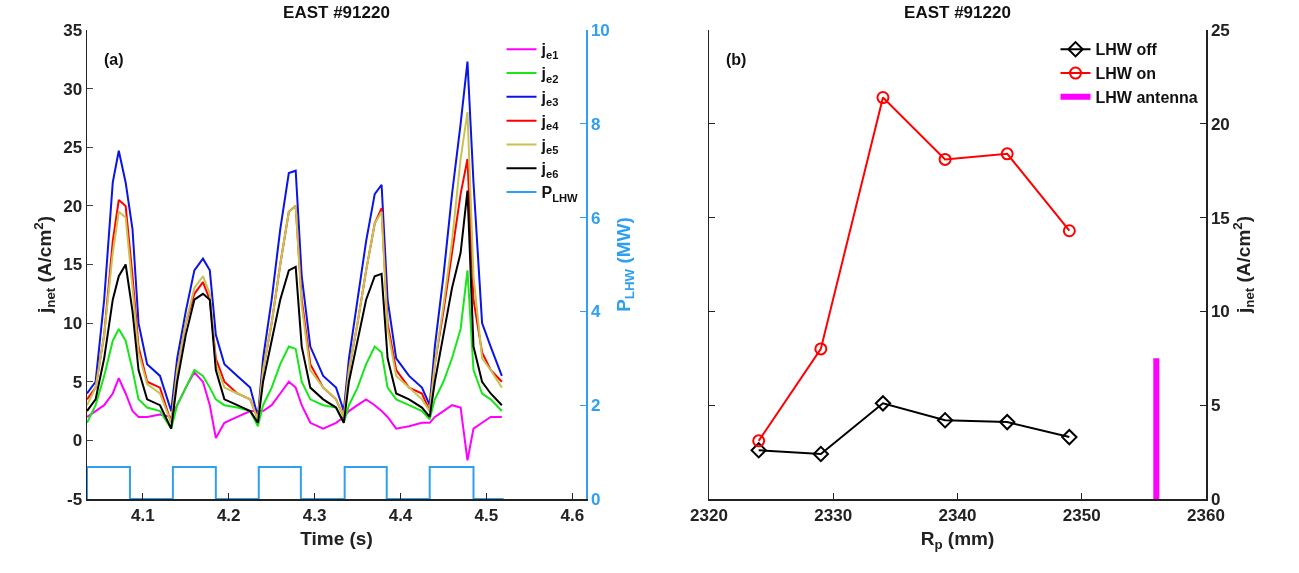 The width and height of the screenshot is (1299, 573). What do you see at coordinates (1220, 124) in the screenshot?
I see `y2-tick-label: 20` at bounding box center [1220, 124].